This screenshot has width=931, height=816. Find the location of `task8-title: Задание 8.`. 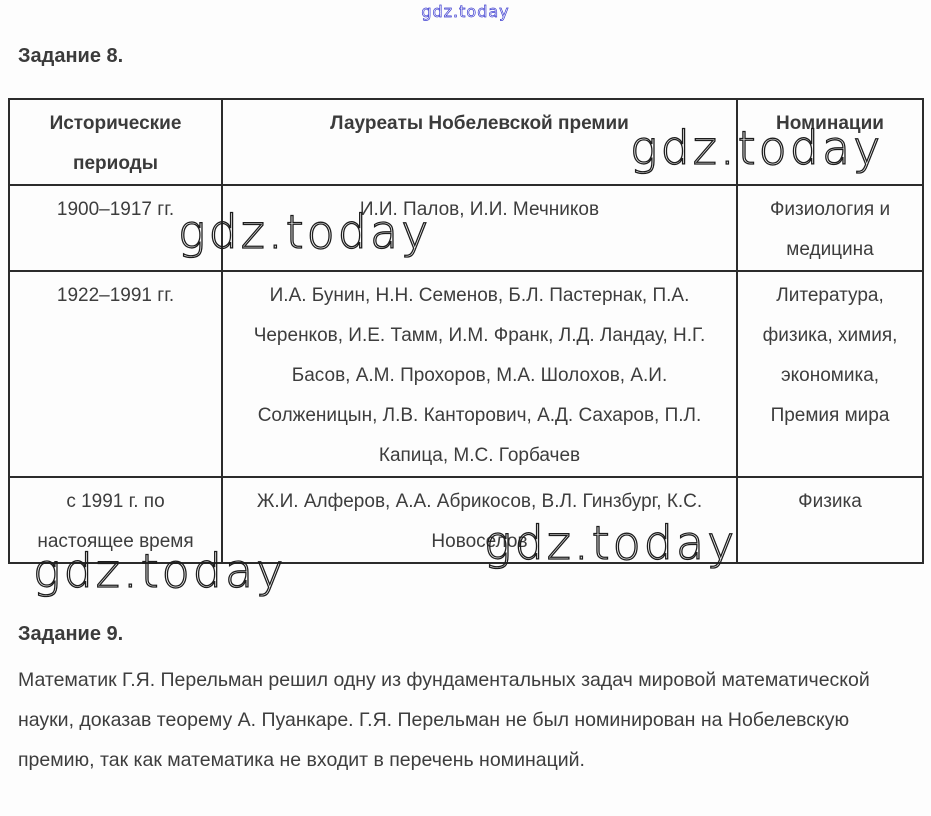

task8-title: Задание 8. is located at coordinates (71, 56).